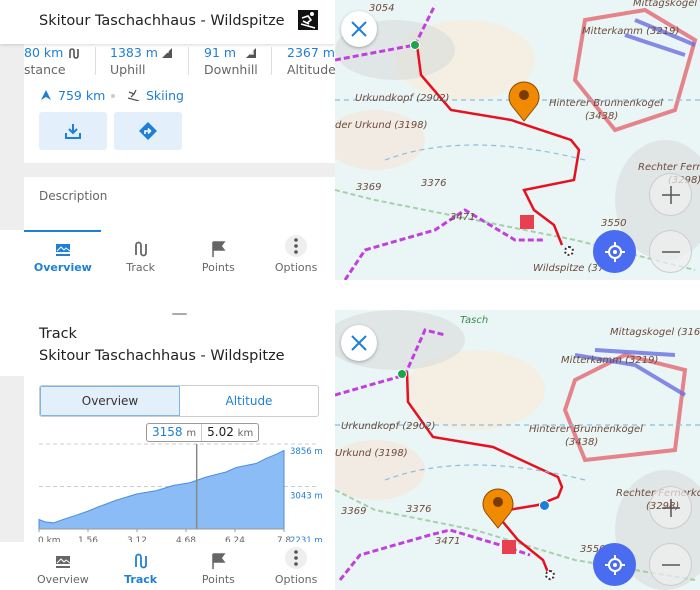 Image resolution: width=700 pixels, height=590 pixels. Describe the element at coordinates (46, 95) in the screenshot. I see `navigation-arrow-icon` at that location.